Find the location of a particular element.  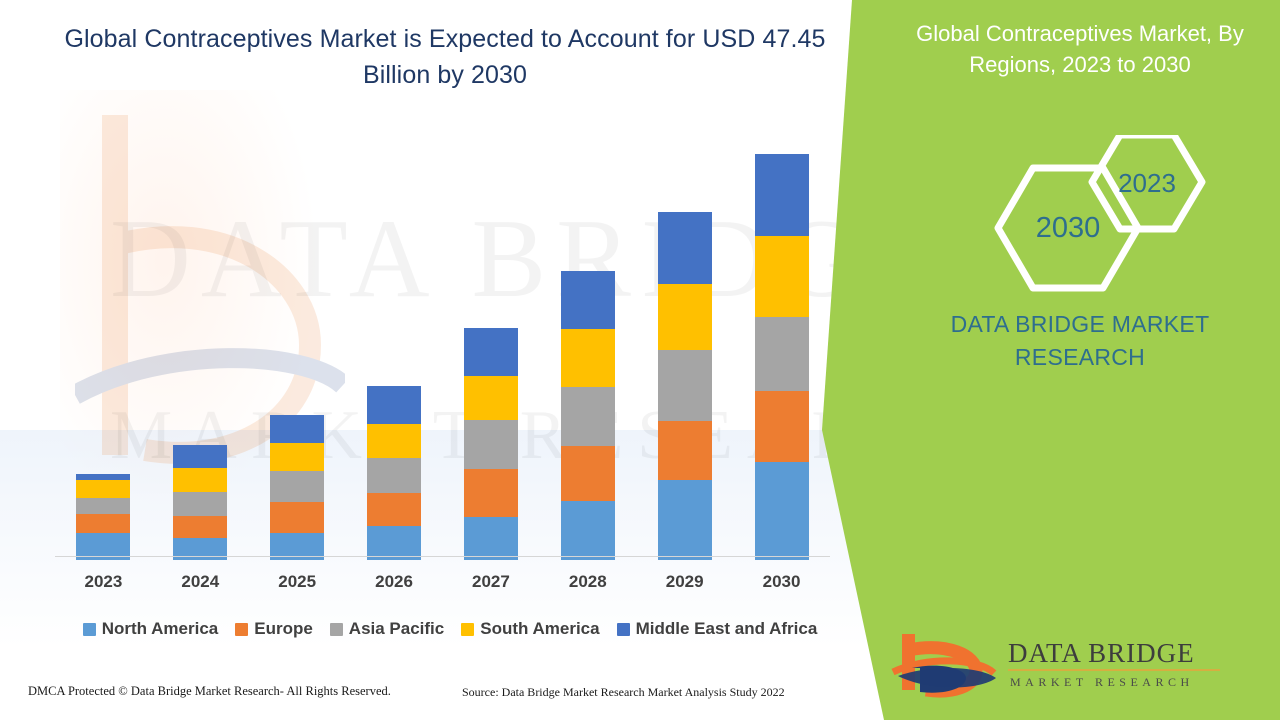

bar-column-2023 is located at coordinates (103, 517).